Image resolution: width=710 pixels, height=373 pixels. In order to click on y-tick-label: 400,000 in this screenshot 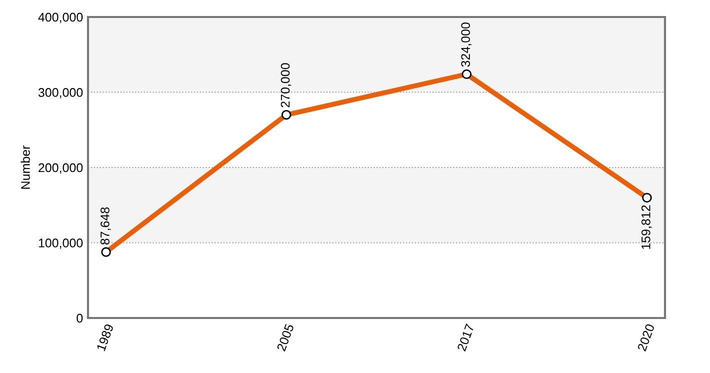, I will do `click(60, 18)`.